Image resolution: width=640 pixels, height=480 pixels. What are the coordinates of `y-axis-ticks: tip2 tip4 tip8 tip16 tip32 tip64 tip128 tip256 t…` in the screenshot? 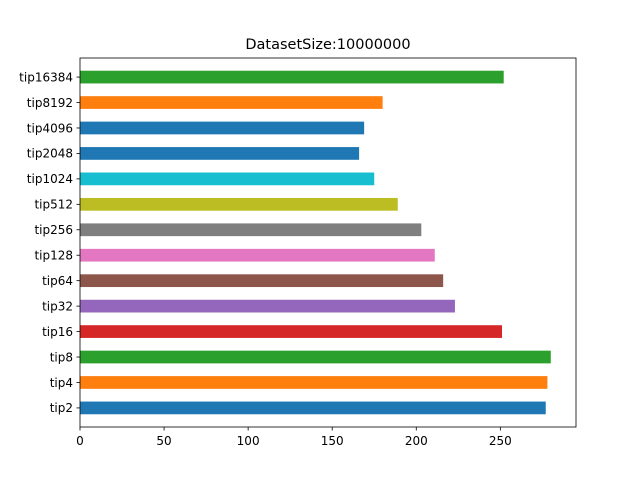 It's located at (49, 242).